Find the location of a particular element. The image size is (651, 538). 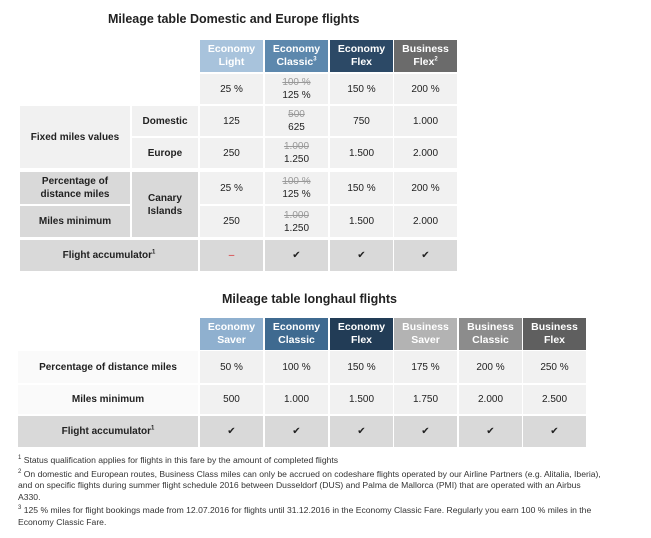

label: Fixed miles values is located at coordinates (75, 137).